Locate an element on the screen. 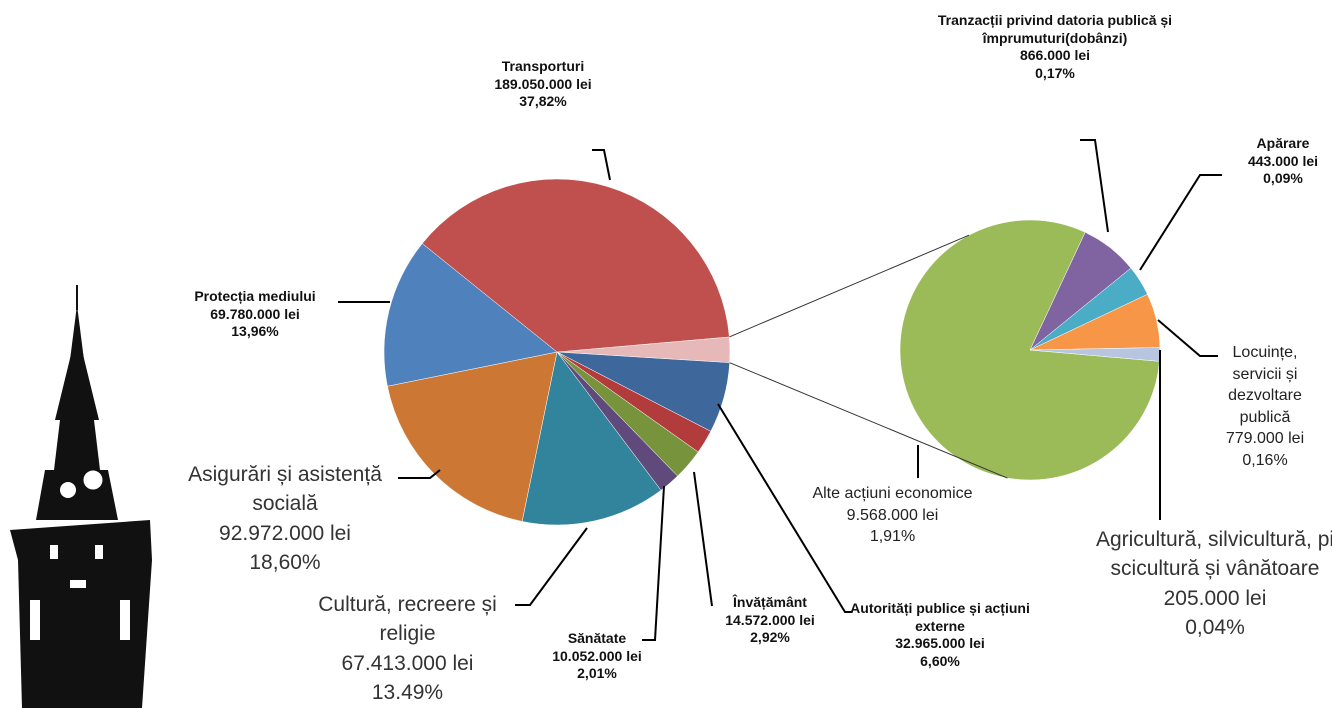 This screenshot has height=708, width=1332. slice-label: Sănătate 10.052.000 lei 2,01% is located at coordinates (597, 656).